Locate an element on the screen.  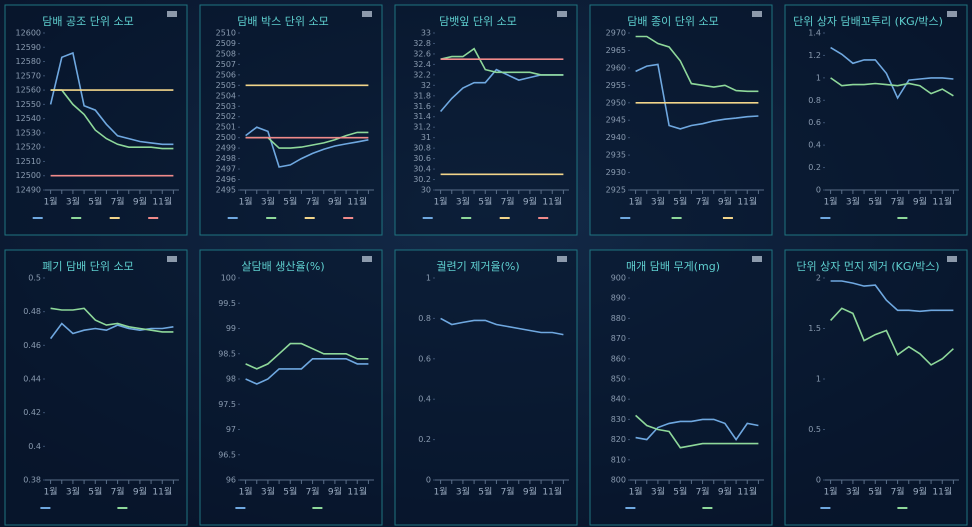
y-tick-label: 2499 is located at coordinates (226, 148).